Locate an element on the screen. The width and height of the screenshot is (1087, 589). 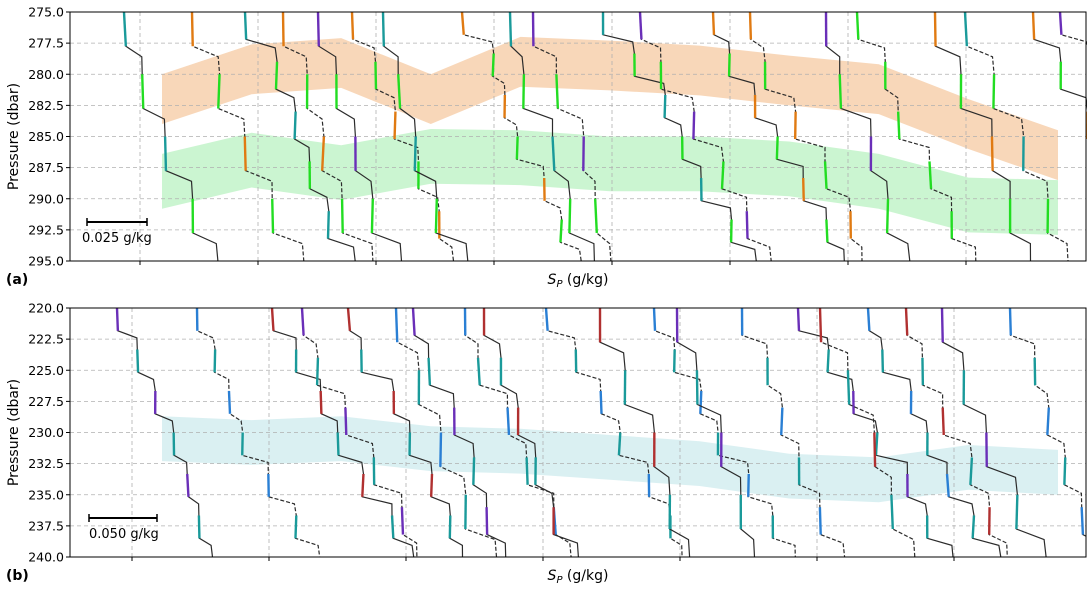
panel-a-y-tick-label-3: 280.0 is located at coordinates (46, 74).